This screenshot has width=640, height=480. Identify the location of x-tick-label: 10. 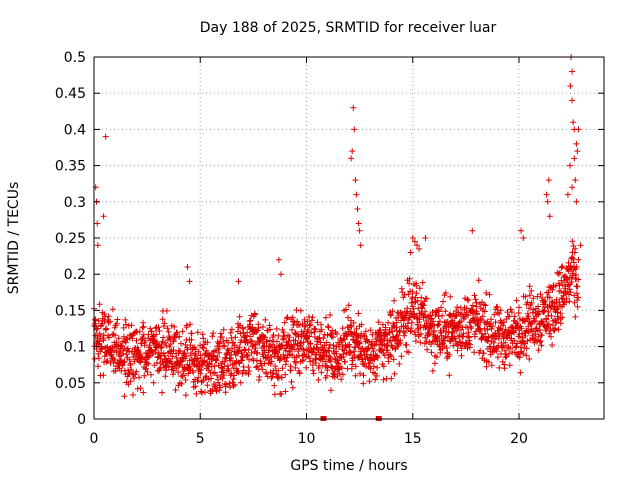
(307, 439).